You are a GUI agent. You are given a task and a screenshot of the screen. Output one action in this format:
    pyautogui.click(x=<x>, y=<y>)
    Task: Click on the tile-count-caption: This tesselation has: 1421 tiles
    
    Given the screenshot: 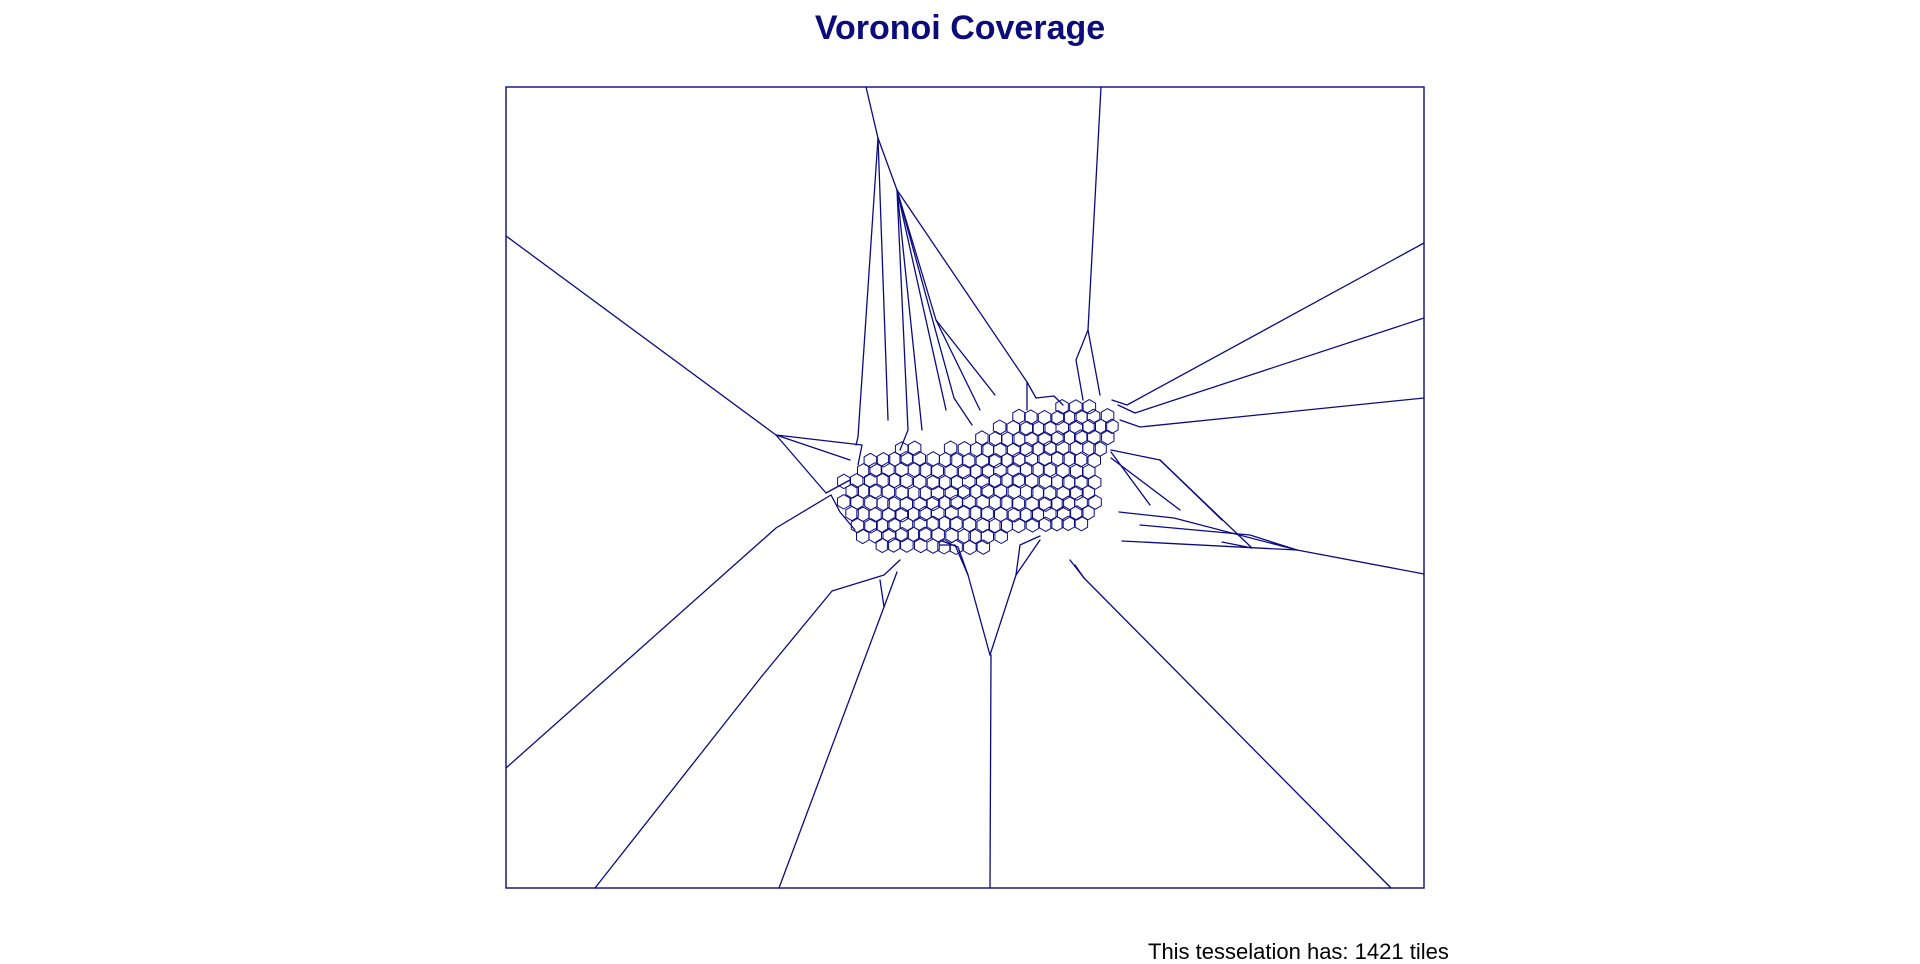 What is the action you would take?
    pyautogui.click(x=1298, y=951)
    